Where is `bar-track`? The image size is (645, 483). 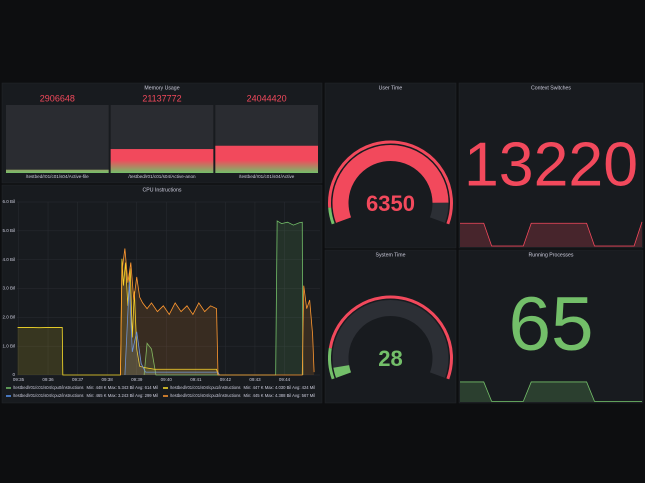
bar-track is located at coordinates (57, 139).